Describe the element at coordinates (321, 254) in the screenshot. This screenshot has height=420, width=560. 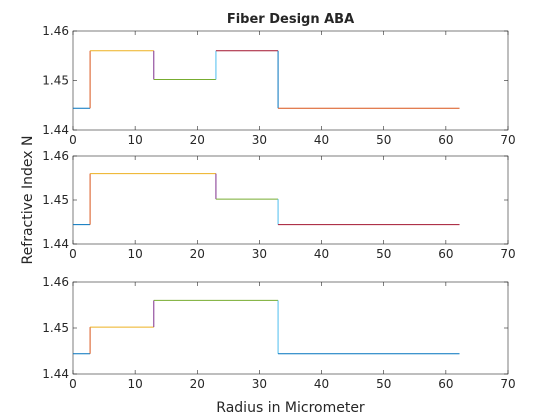
I see `axes-2-x-tick-label: 40` at that location.